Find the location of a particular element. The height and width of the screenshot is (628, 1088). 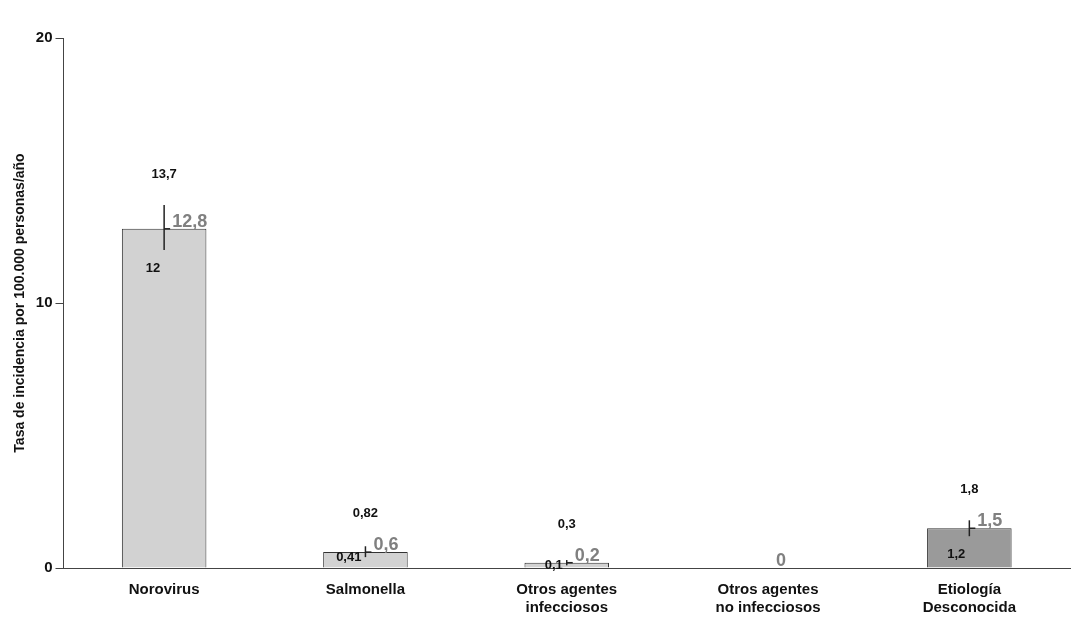

annotation: 1,8 is located at coordinates (969, 489).